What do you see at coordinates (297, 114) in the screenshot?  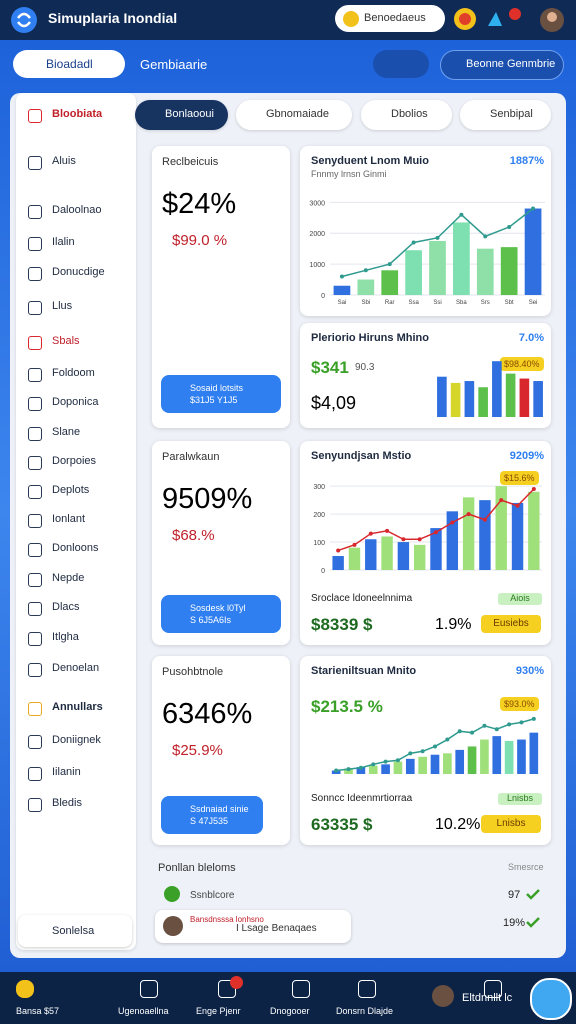 I see `tab-label: Gbnomaiade` at bounding box center [297, 114].